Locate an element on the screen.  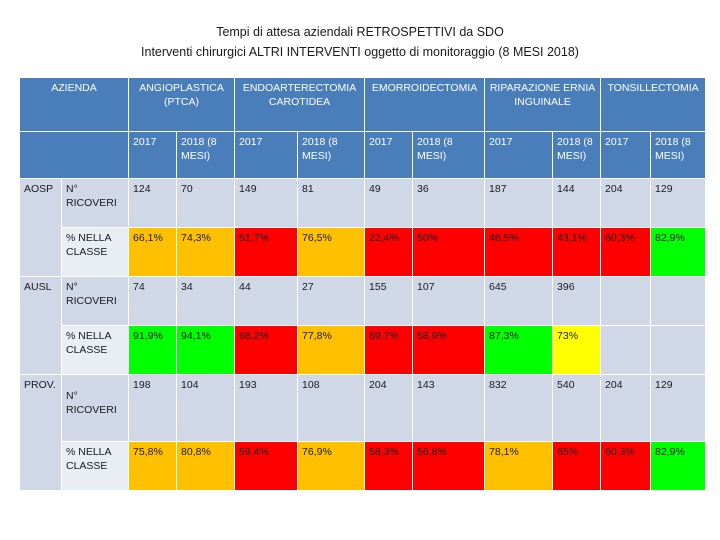
table-cell: 91,9% is located at coordinates (153, 350).